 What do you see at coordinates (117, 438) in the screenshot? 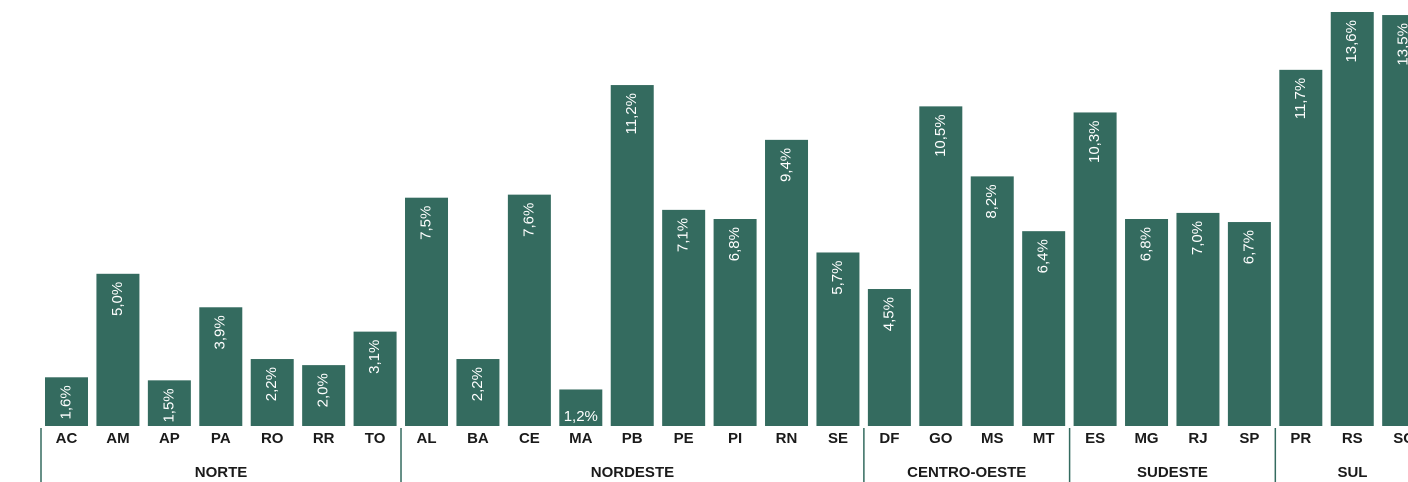
I see `x-tick-label: AM` at bounding box center [117, 438].